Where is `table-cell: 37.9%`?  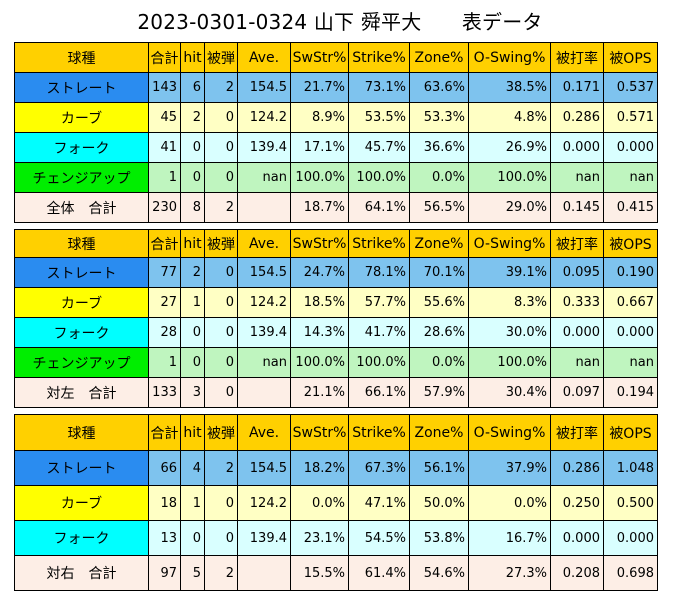
table-cell: 37.9% is located at coordinates (509, 468).